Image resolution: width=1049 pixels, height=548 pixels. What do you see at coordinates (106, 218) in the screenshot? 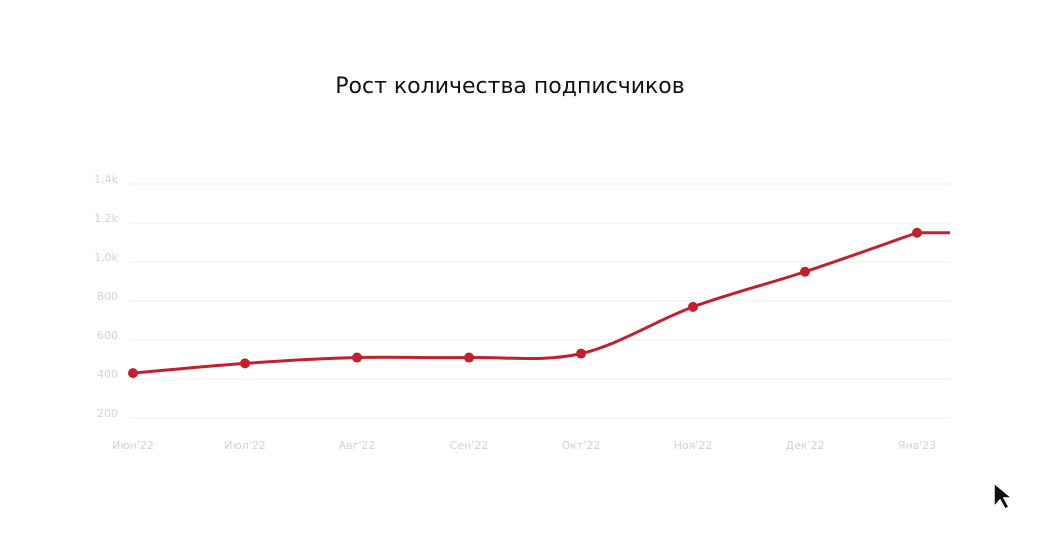
I see `y-tick-label: 1.2k` at bounding box center [106, 218].